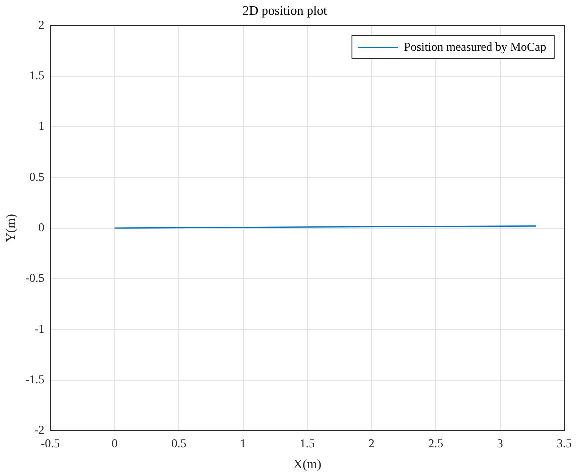 Image resolution: width=578 pixels, height=475 pixels. I want to click on y-axis-title: Y(m), so click(10, 228).